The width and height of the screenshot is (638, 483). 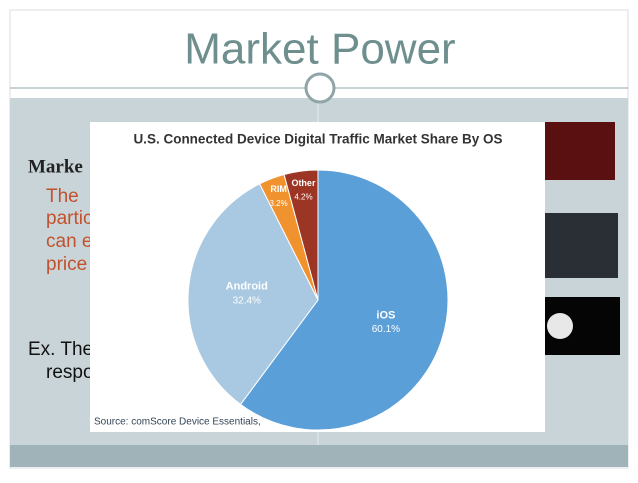 I want to click on body-line: partic, so click(x=69, y=218).